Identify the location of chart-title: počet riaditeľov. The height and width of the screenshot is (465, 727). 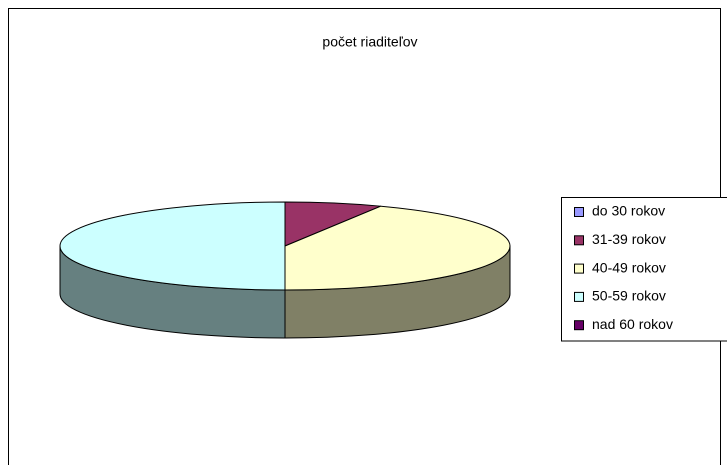
(369, 42).